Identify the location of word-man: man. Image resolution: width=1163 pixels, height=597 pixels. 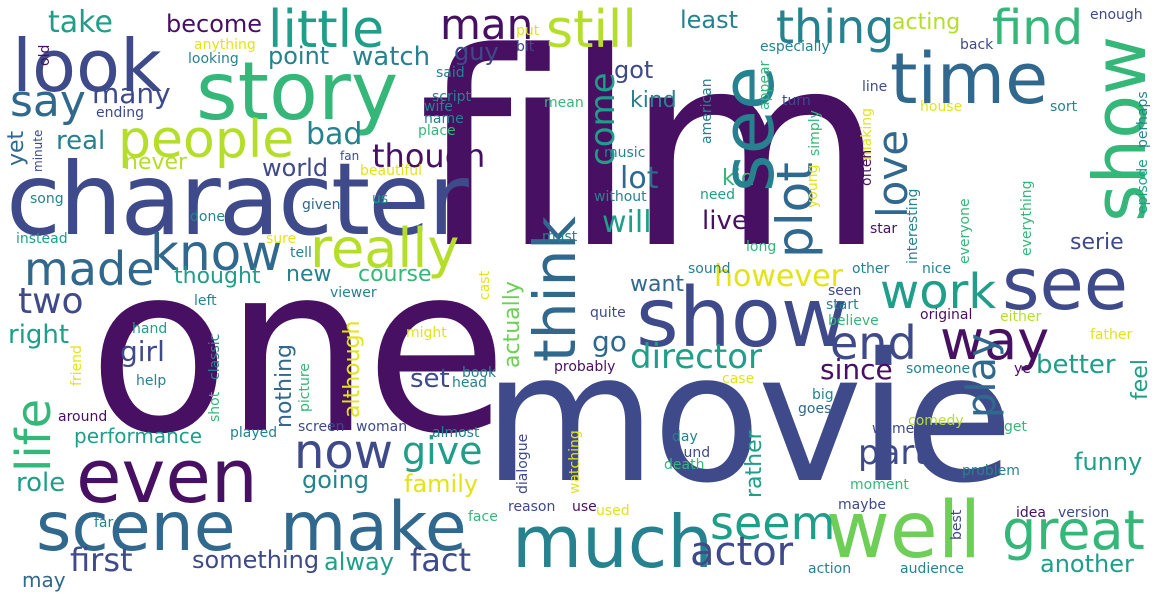
(487, 24).